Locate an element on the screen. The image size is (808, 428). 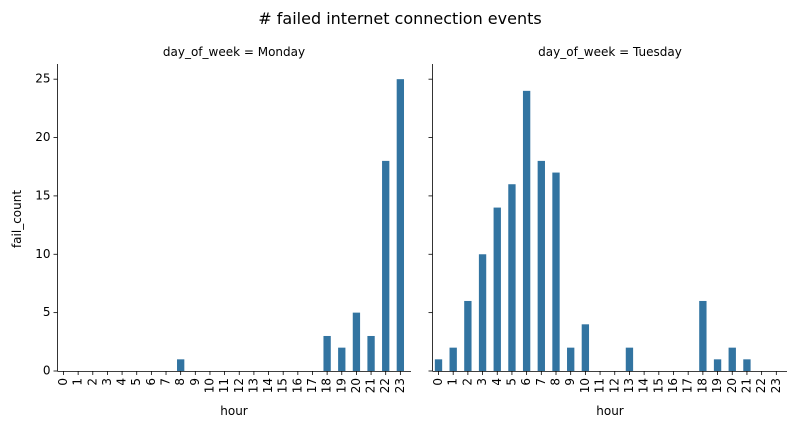
y-axis-label: fail_count is located at coordinates (17, 219).